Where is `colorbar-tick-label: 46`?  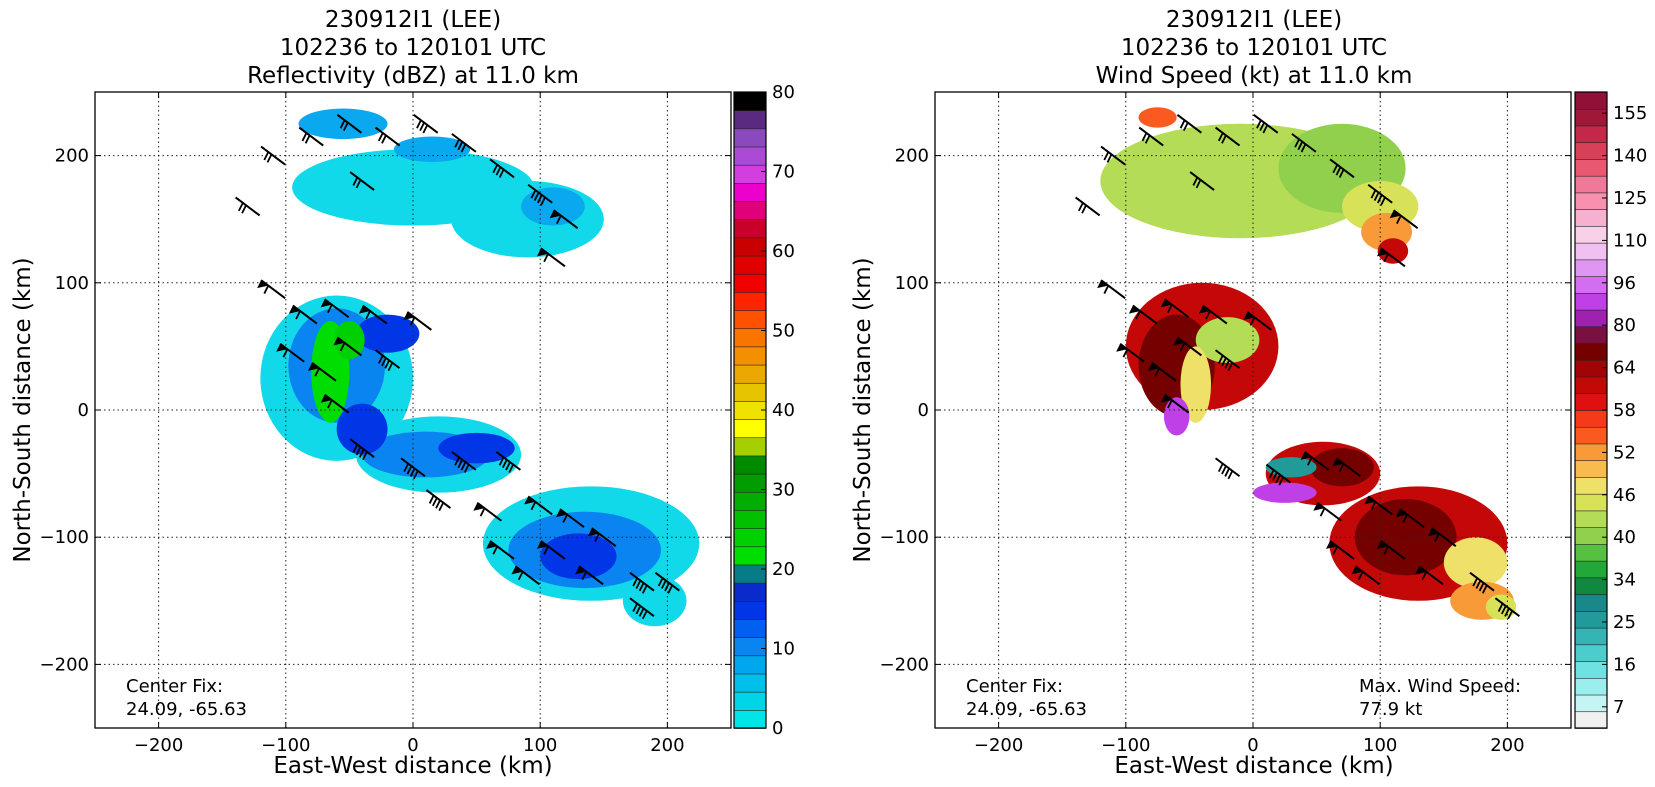
colorbar-tick-label: 46 is located at coordinates (1624, 495).